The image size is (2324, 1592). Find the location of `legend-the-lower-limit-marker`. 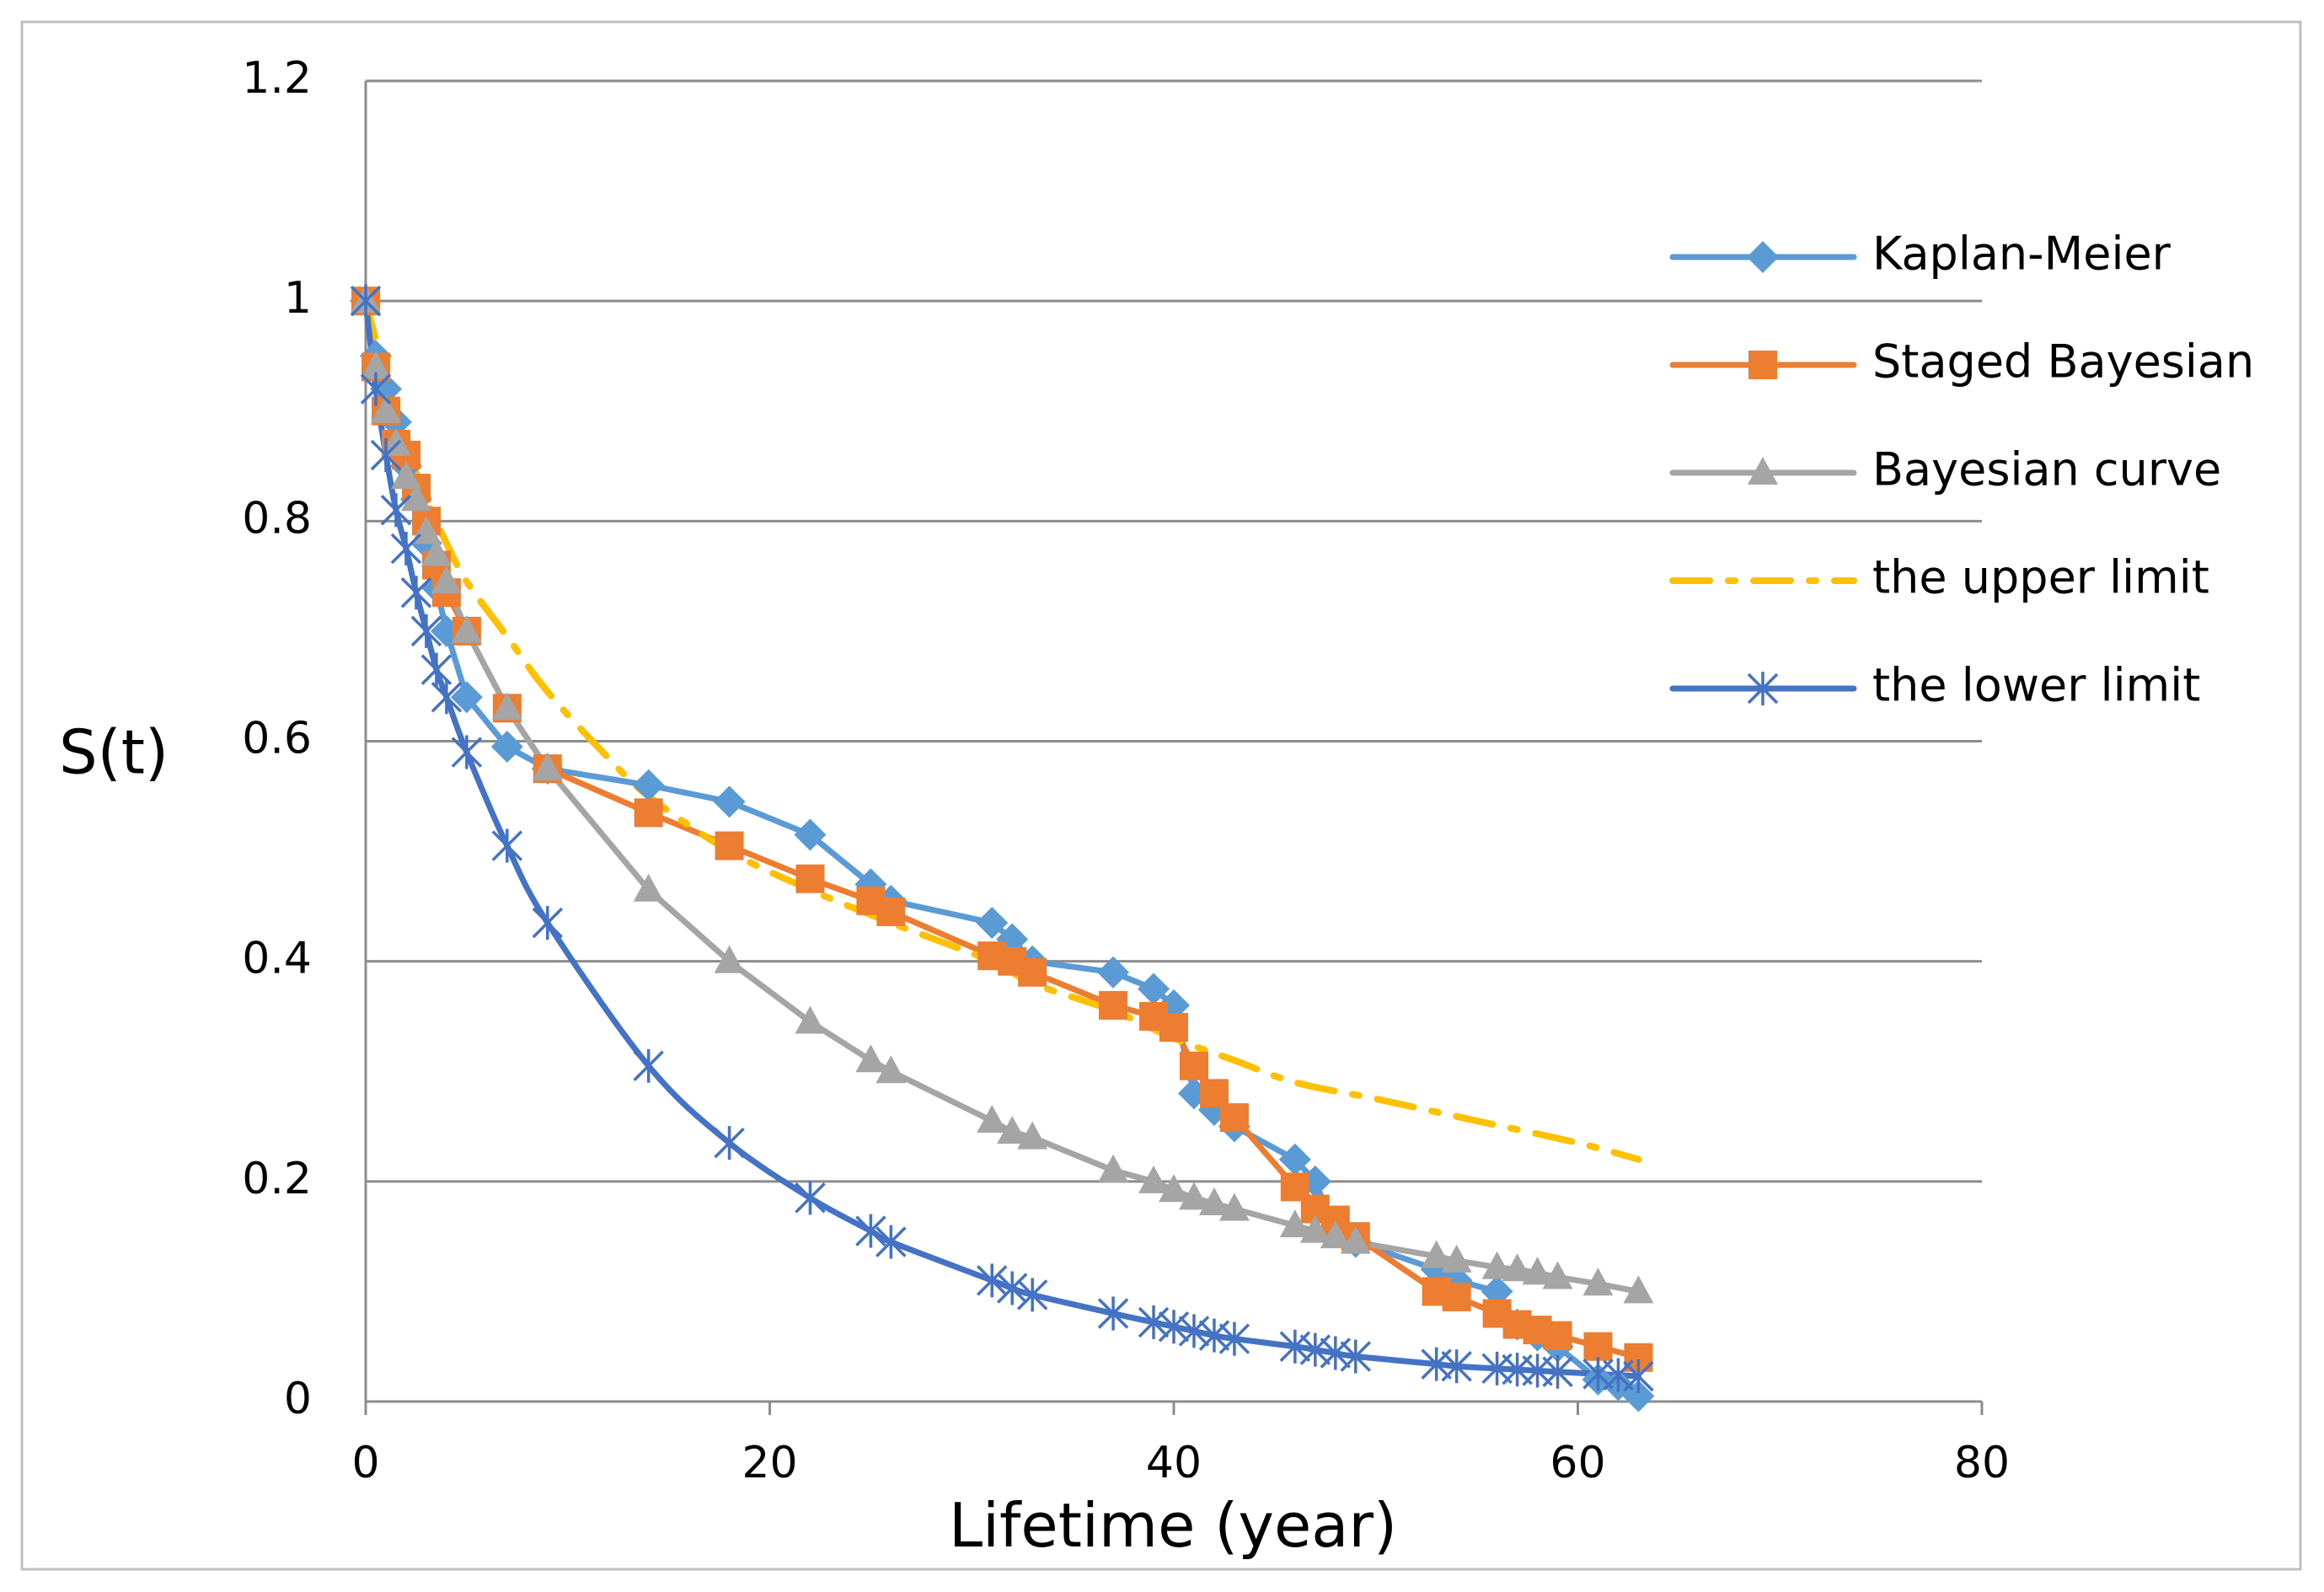

legend-the-lower-limit-marker is located at coordinates (1763, 688).